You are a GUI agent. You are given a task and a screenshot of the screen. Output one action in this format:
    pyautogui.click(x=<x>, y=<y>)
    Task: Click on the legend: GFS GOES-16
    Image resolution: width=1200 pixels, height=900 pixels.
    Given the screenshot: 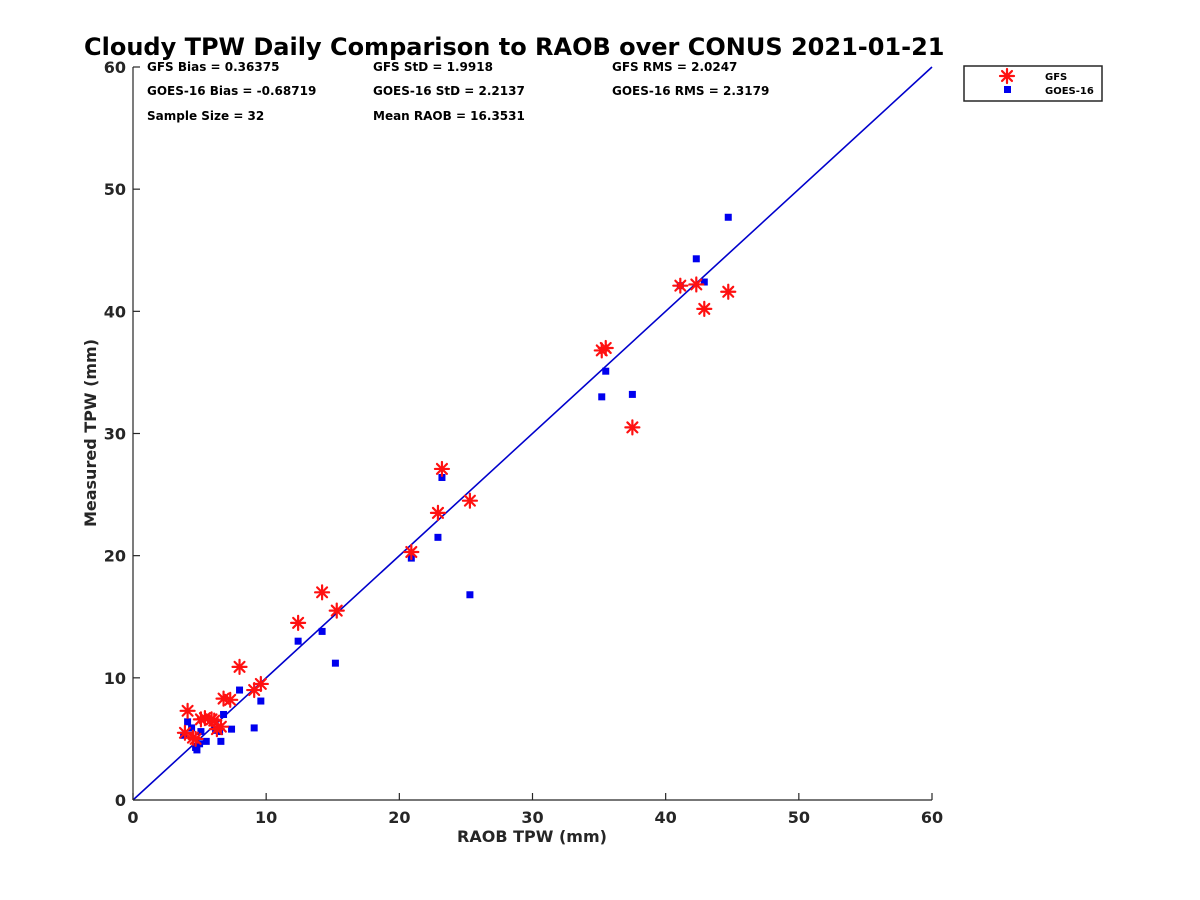 What is the action you would take?
    pyautogui.click(x=1033, y=83)
    